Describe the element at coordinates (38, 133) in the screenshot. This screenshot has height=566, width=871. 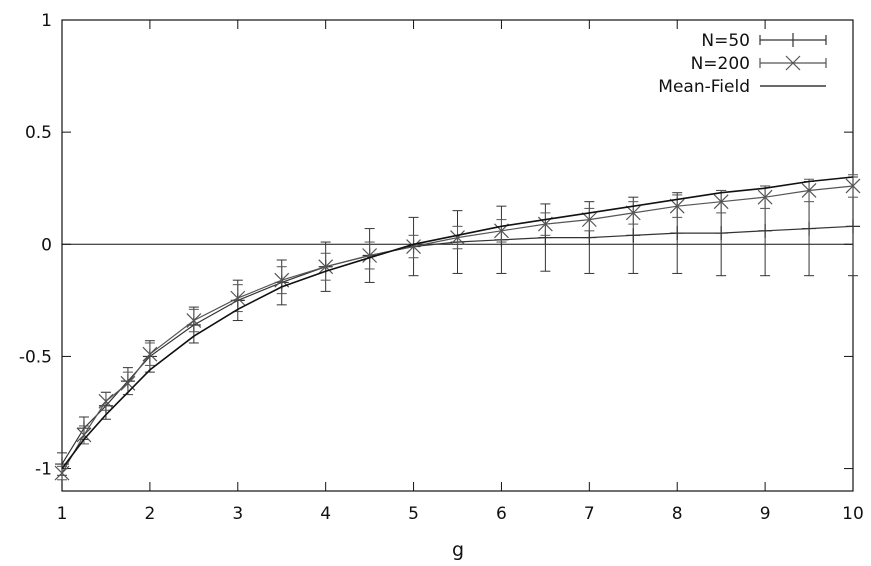
I see `y-tick-label: 0.5` at that location.